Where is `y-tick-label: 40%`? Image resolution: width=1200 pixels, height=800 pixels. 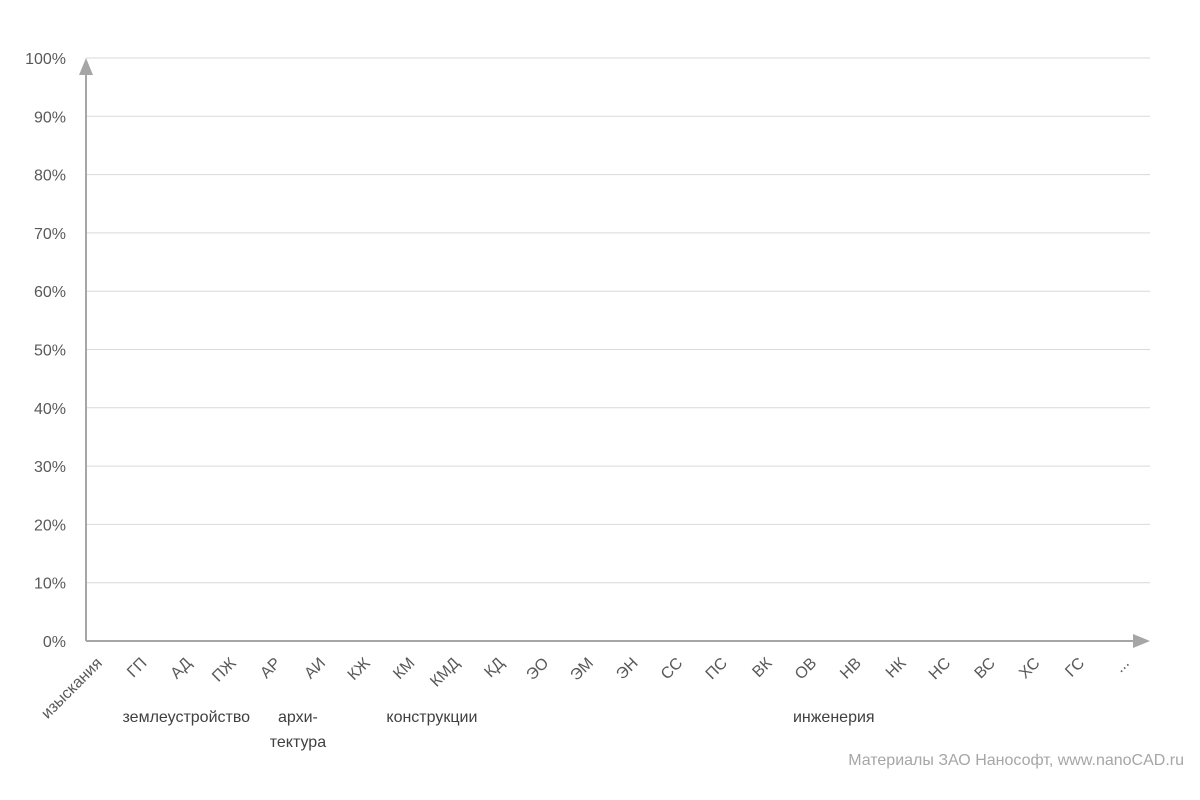 y-tick-label: 40% is located at coordinates (50, 409).